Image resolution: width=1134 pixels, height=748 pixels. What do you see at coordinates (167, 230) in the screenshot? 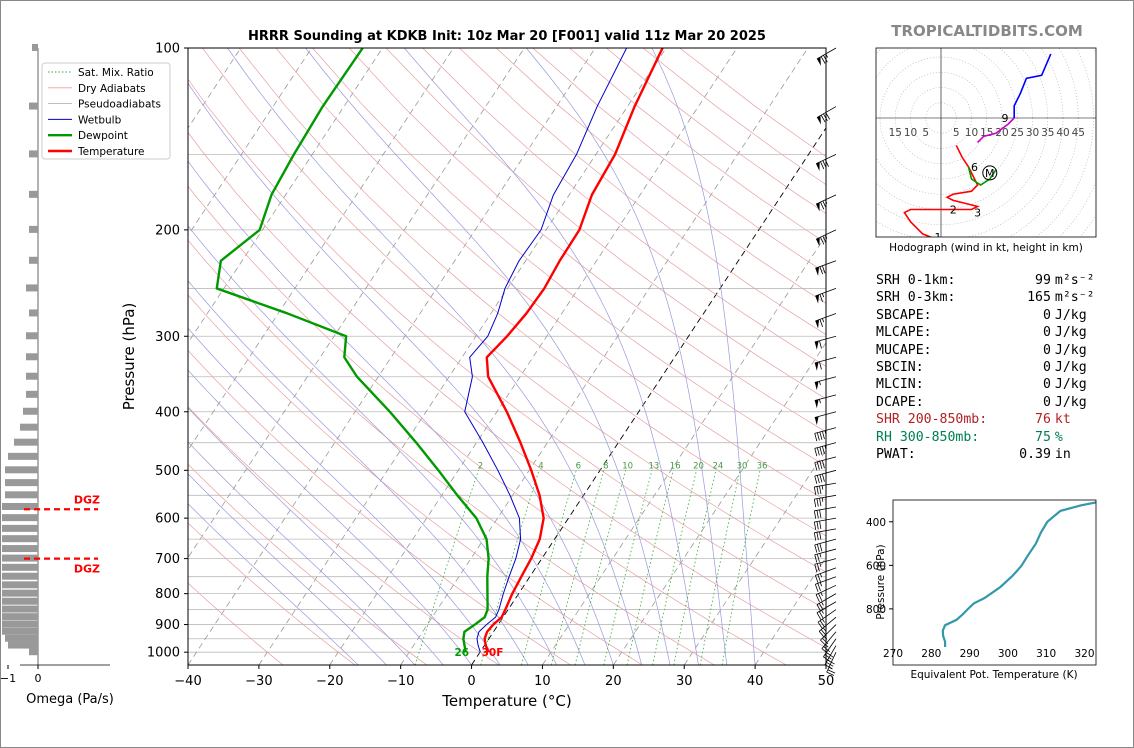
I see `y-tick-label: 200` at bounding box center [167, 230].